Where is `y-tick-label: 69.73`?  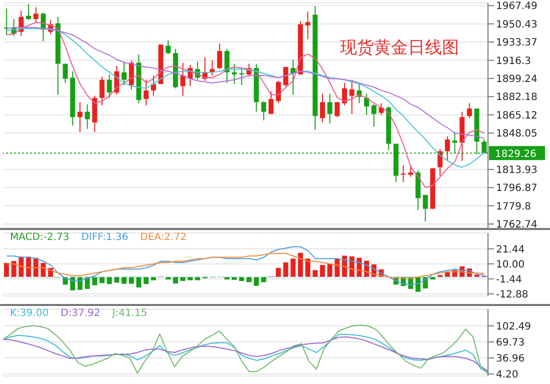 y-tick-label: 69.73 is located at coordinates (510, 342).